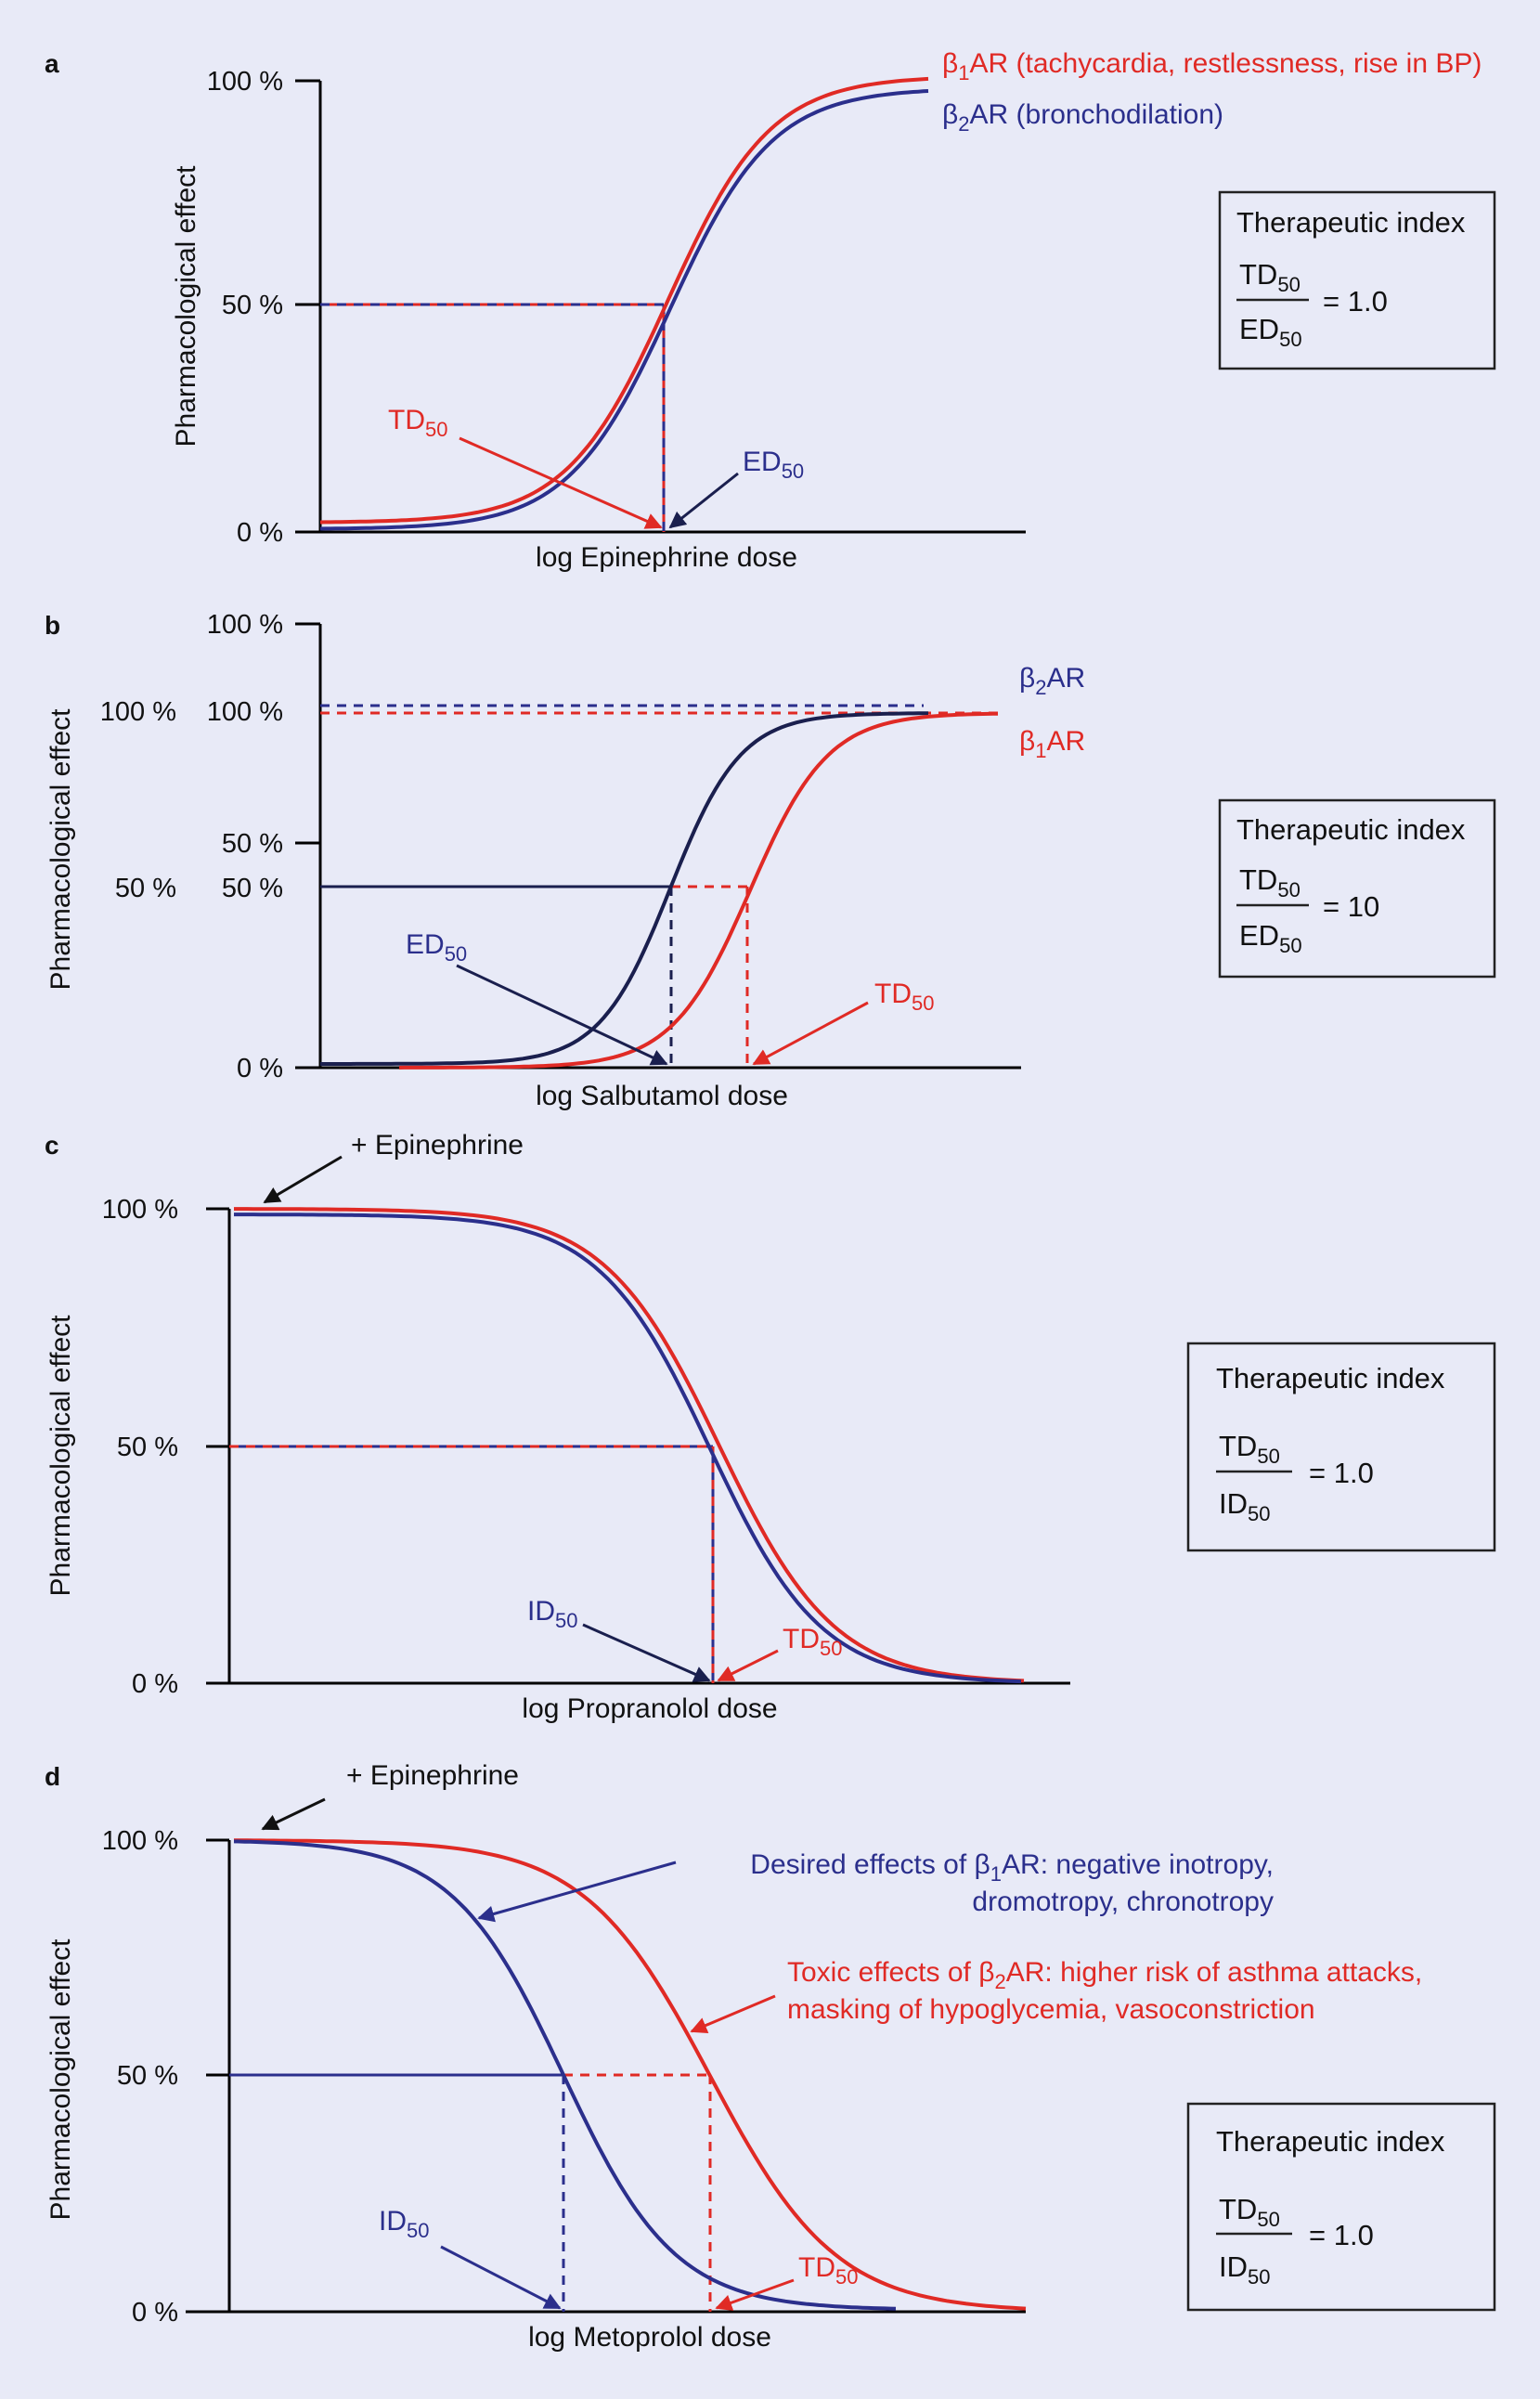  What do you see at coordinates (245, 625) in the screenshot?
I see `panel-b-ticklabel-100: 100 %` at bounding box center [245, 625].